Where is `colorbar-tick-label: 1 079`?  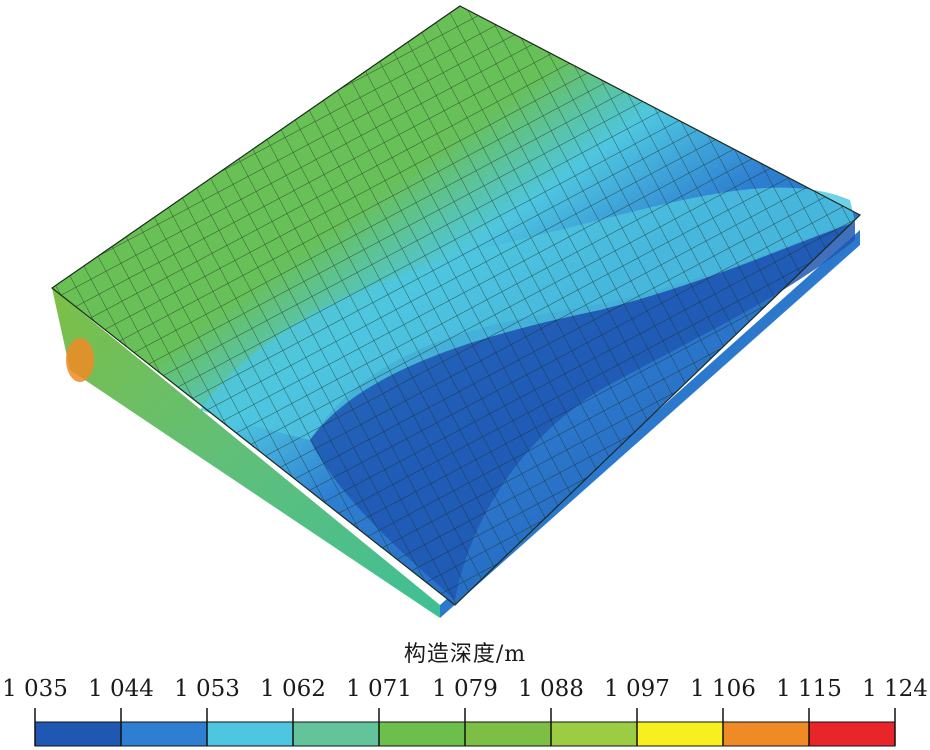 colorbar-tick-label: 1 079 is located at coordinates (465, 689).